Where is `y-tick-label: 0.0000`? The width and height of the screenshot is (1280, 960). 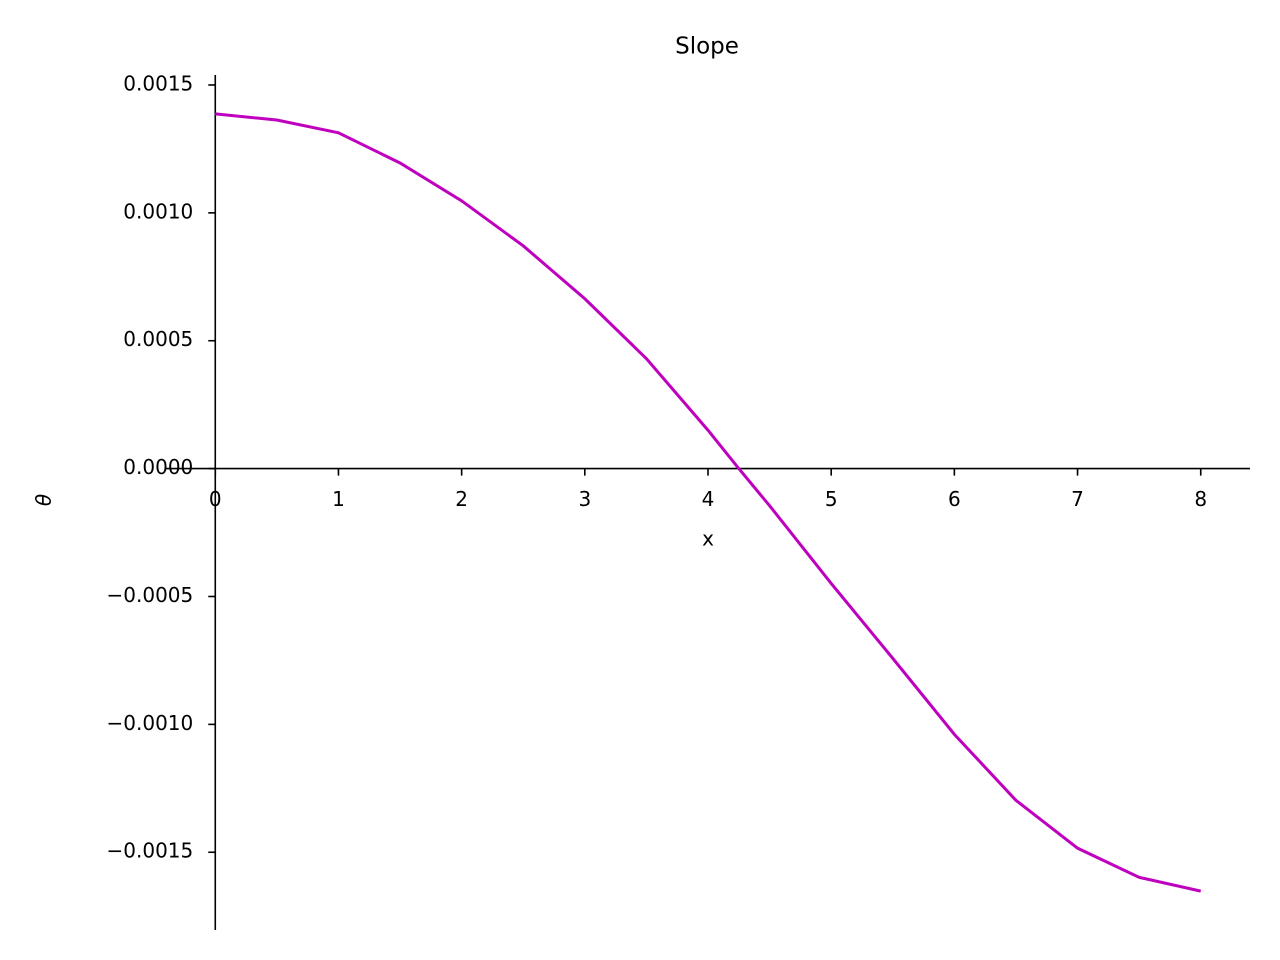
y-tick-label: 0.0000 is located at coordinates (158, 467).